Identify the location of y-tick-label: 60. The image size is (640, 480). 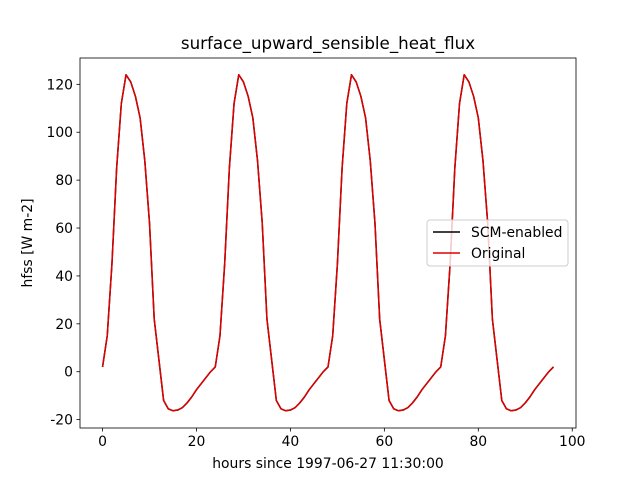
(64, 229).